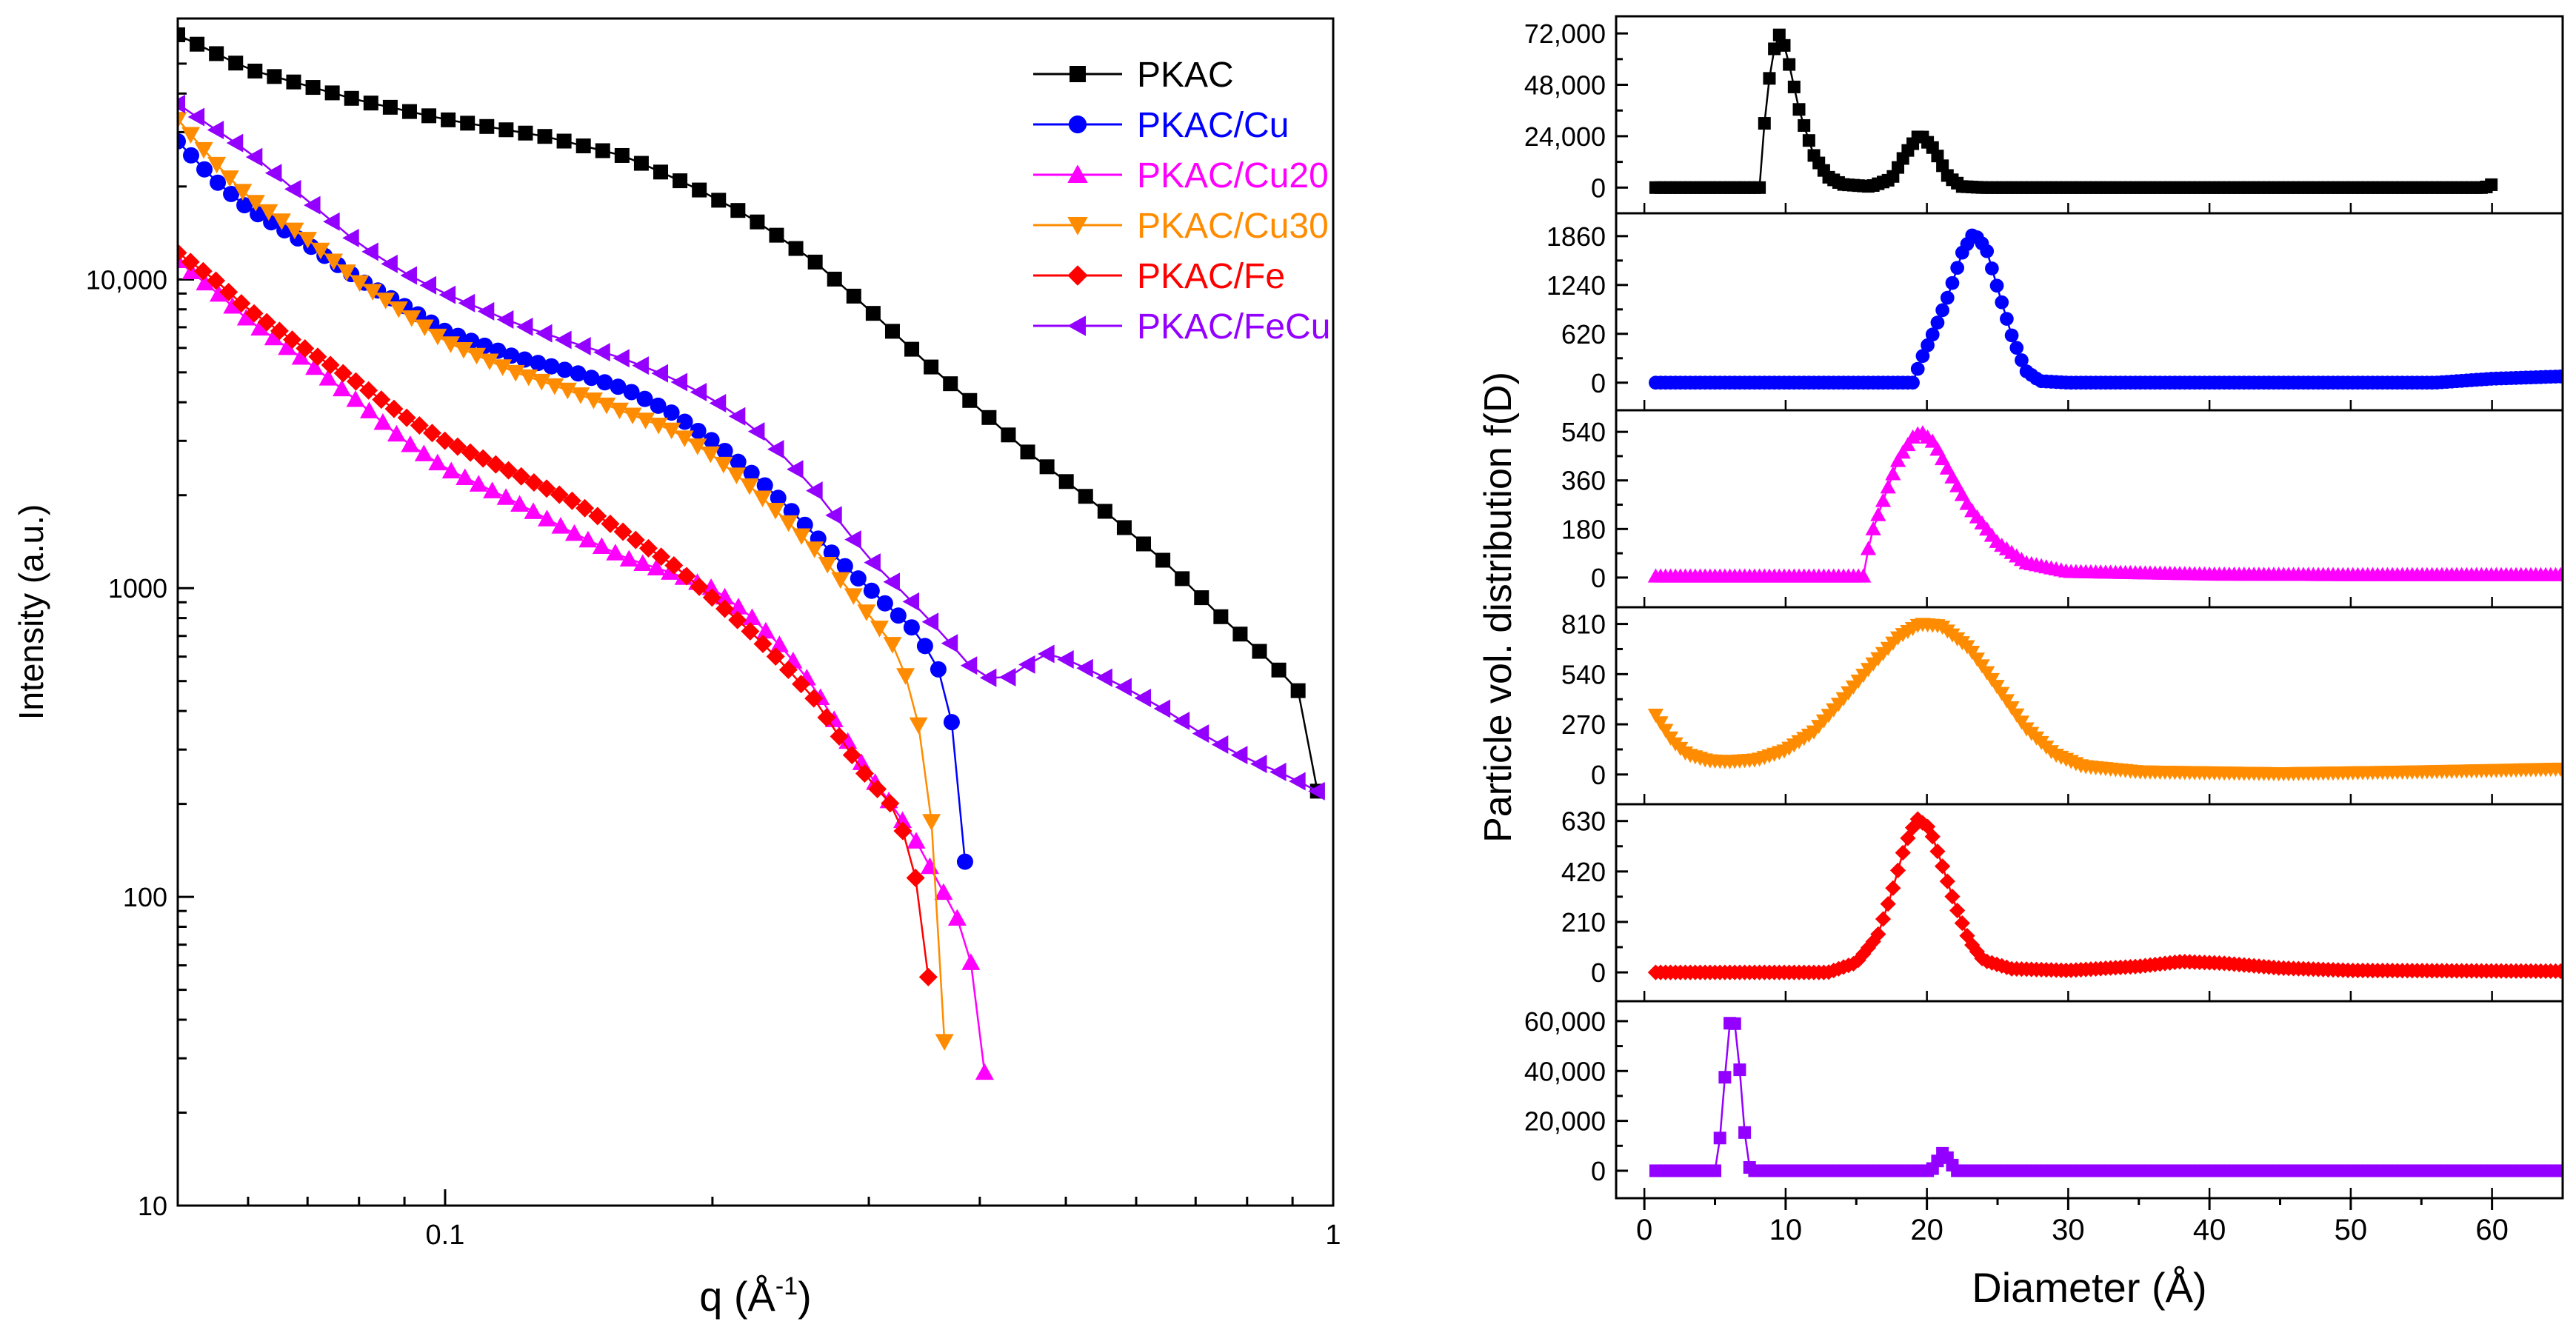  I want to click on x-tick-label: 1, so click(1333, 1235).